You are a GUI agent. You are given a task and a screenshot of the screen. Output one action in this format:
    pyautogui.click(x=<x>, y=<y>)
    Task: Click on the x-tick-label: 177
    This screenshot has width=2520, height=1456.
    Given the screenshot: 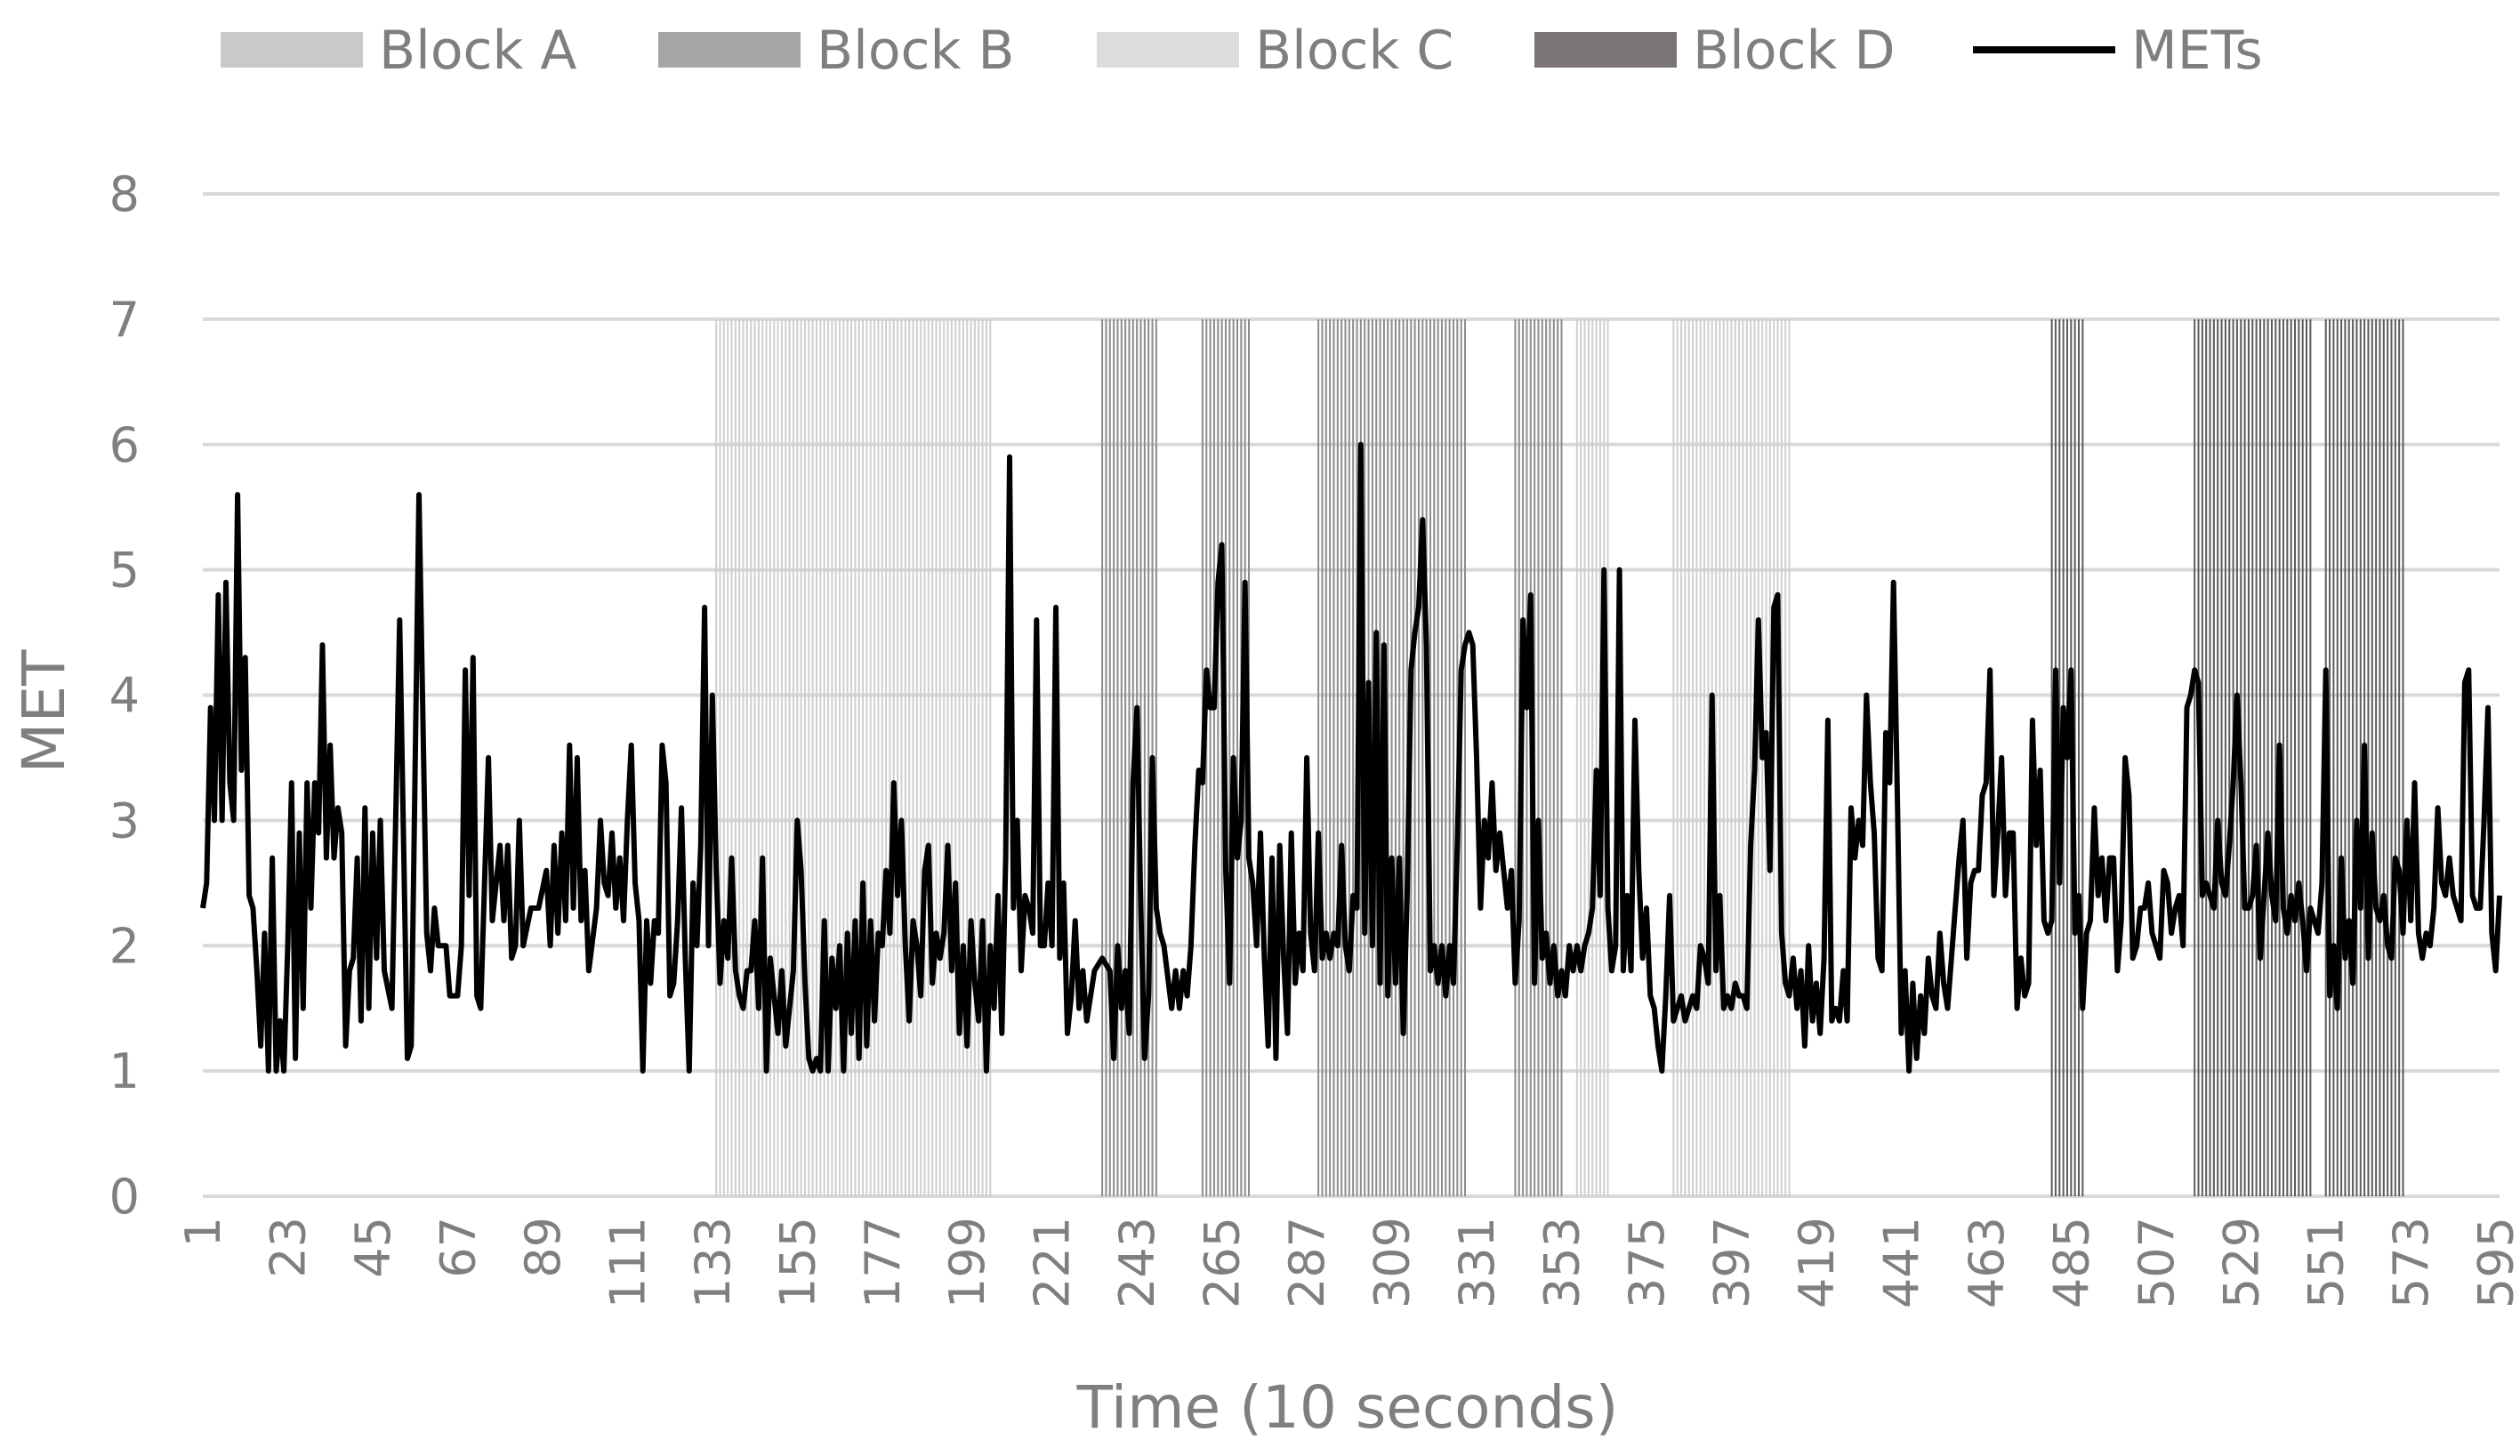 What is the action you would take?
    pyautogui.click(x=883, y=1262)
    